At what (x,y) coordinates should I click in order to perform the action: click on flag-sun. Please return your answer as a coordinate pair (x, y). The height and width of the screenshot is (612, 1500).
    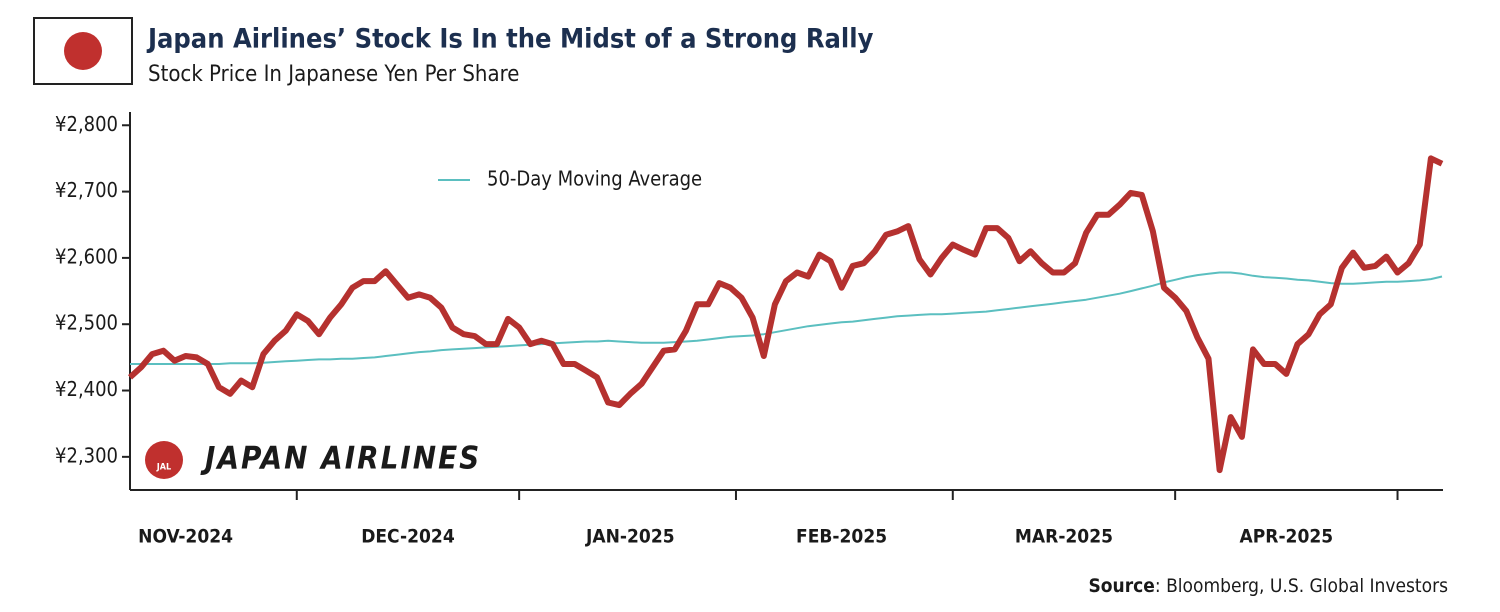
    Looking at the image, I should click on (83, 51).